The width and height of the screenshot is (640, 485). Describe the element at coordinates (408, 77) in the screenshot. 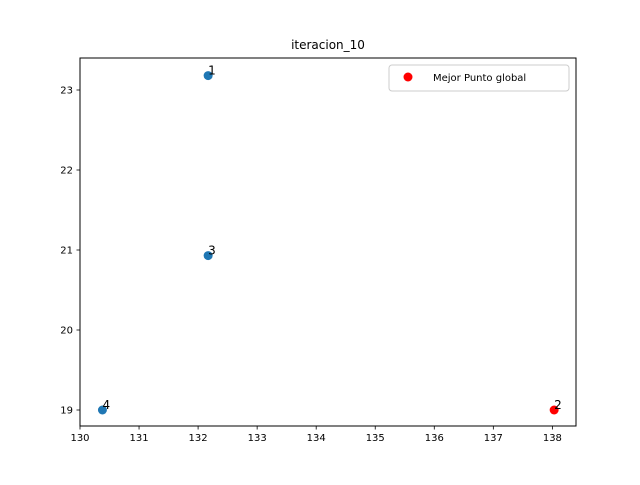

I see `legend-marker` at that location.